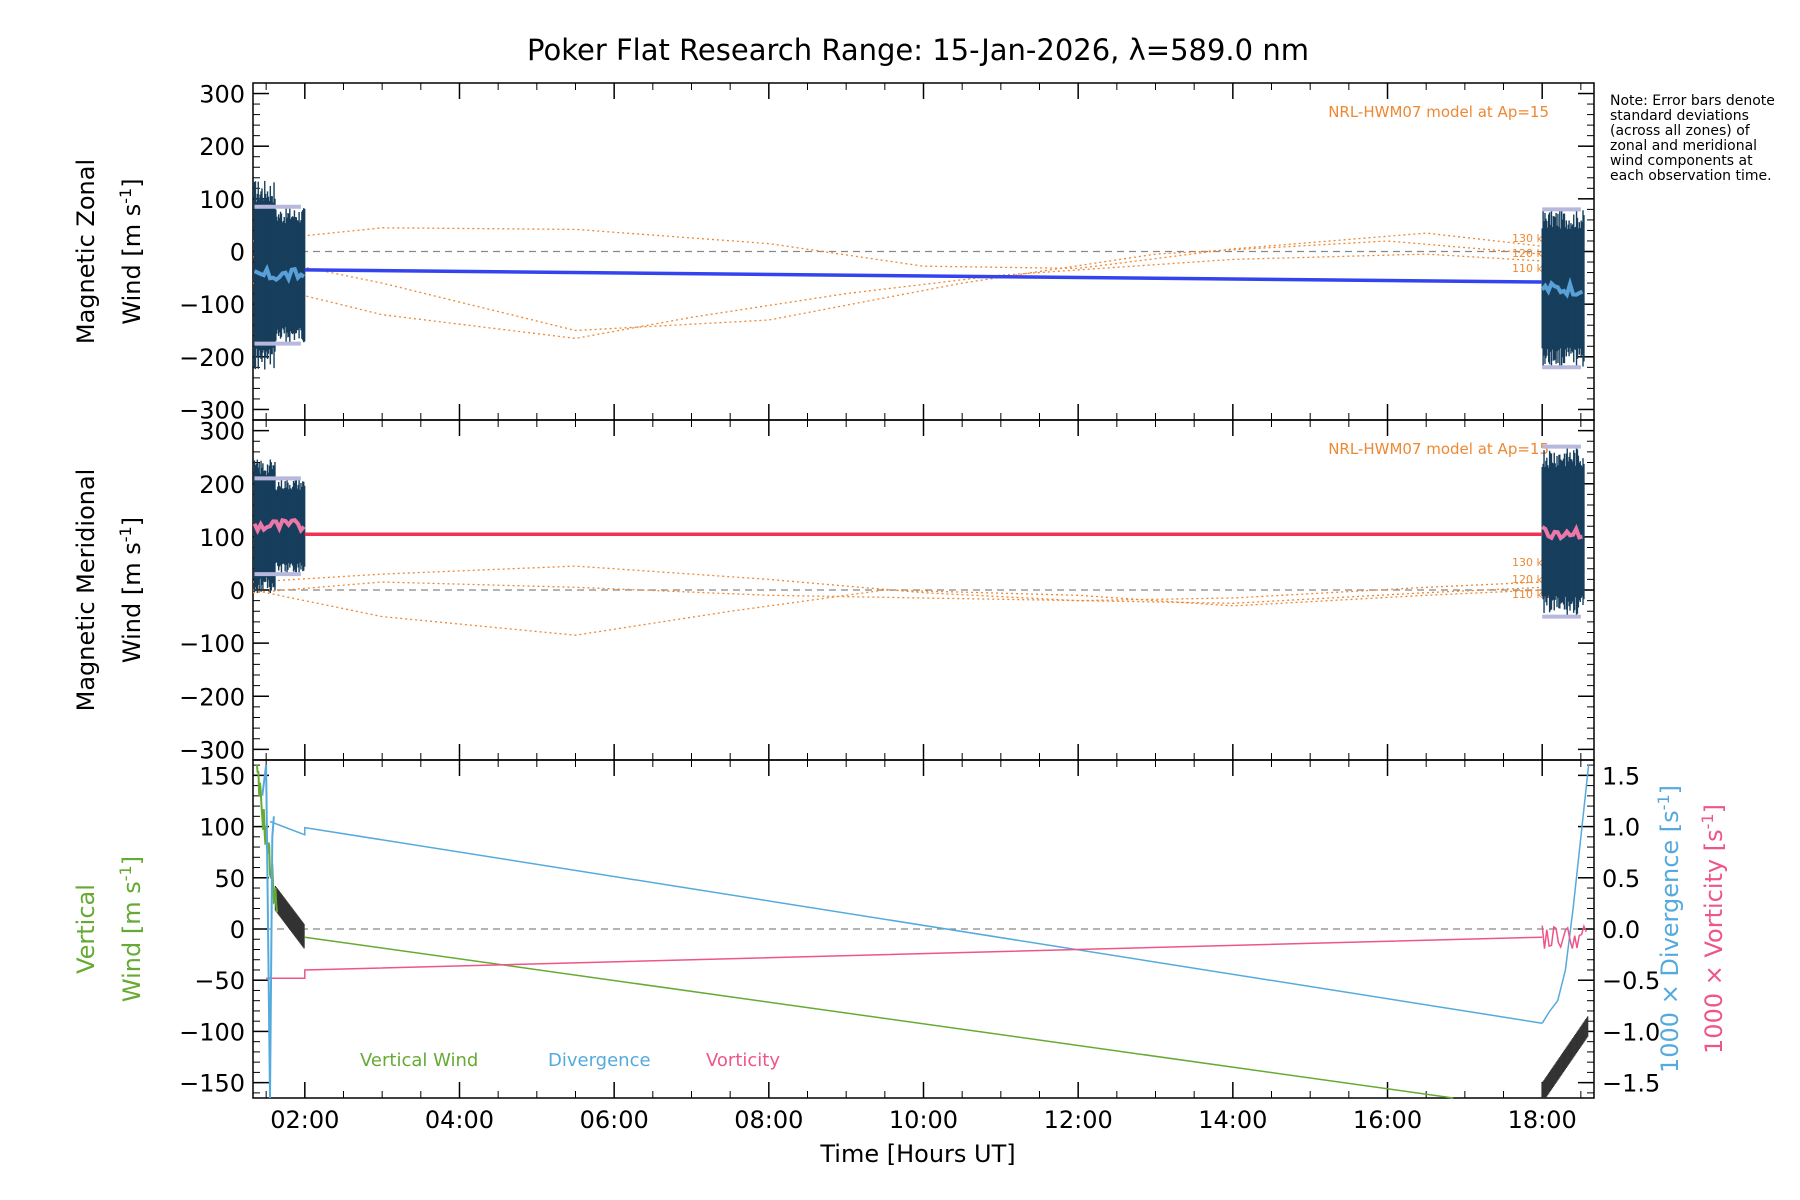 The width and height of the screenshot is (1800, 1200). What do you see at coordinates (229, 879) in the screenshot?
I see `y-tick-label: 50` at bounding box center [229, 879].